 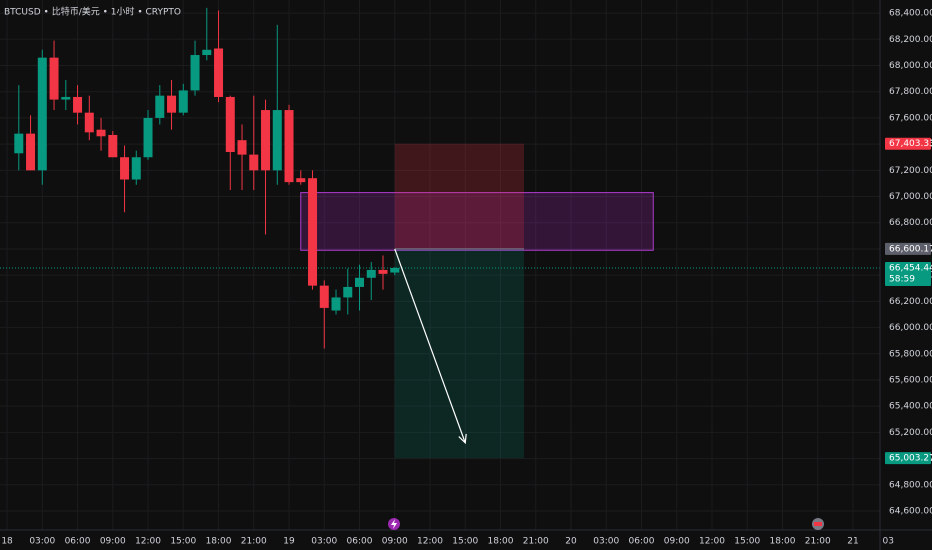 I want to click on x-tick-label: 20, so click(x=571, y=542).